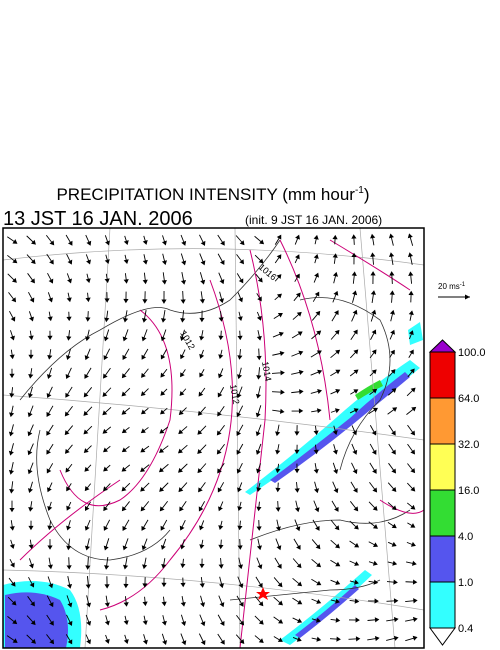 The image size is (500, 650). Describe the element at coordinates (465, 629) in the screenshot. I see `colorbar-label: 0.4` at that location.